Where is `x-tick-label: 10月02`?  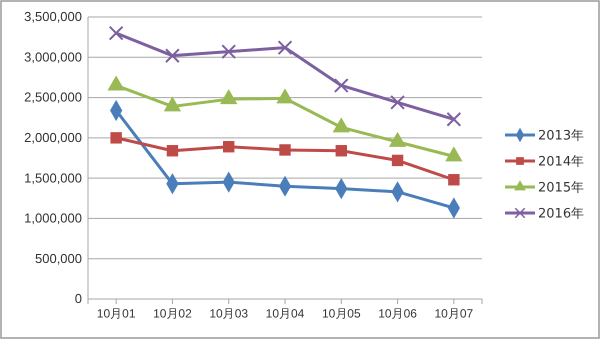
x-tick-label: 10月02 is located at coordinates (172, 313).